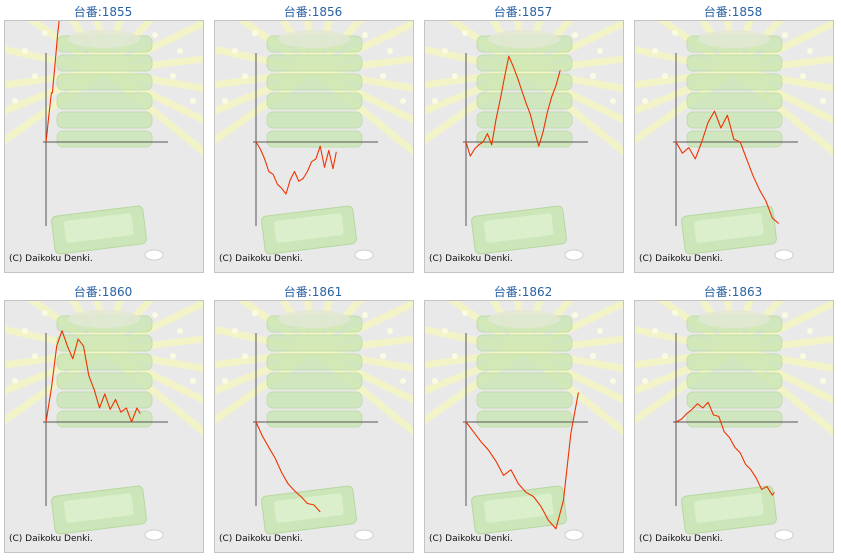 This screenshot has height=560, width=841. I want to click on chart-cell: 台番:1855 (C) Daikoku Denki., so click(103, 138).